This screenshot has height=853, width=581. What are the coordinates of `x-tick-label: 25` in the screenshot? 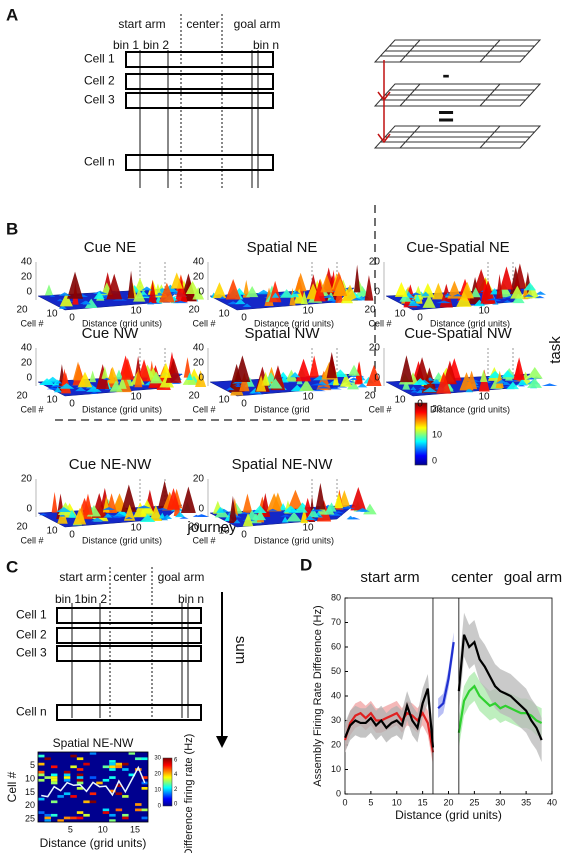 It's located at (474, 802).